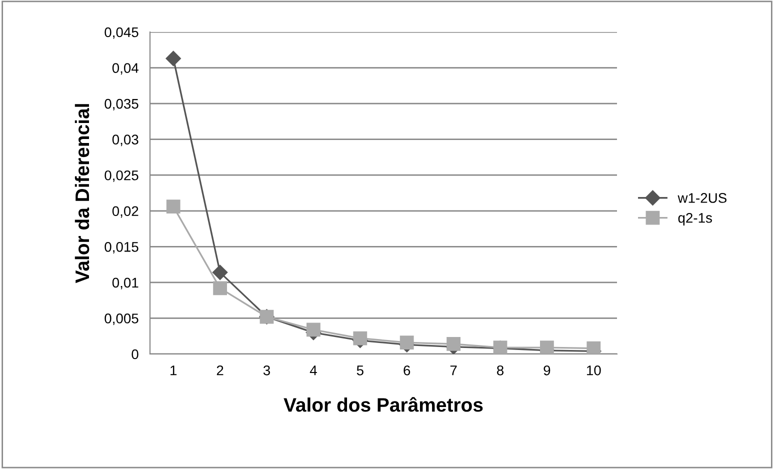 The image size is (774, 469). Describe the element at coordinates (453, 371) in the screenshot. I see `x-tick-label: 7` at that location.